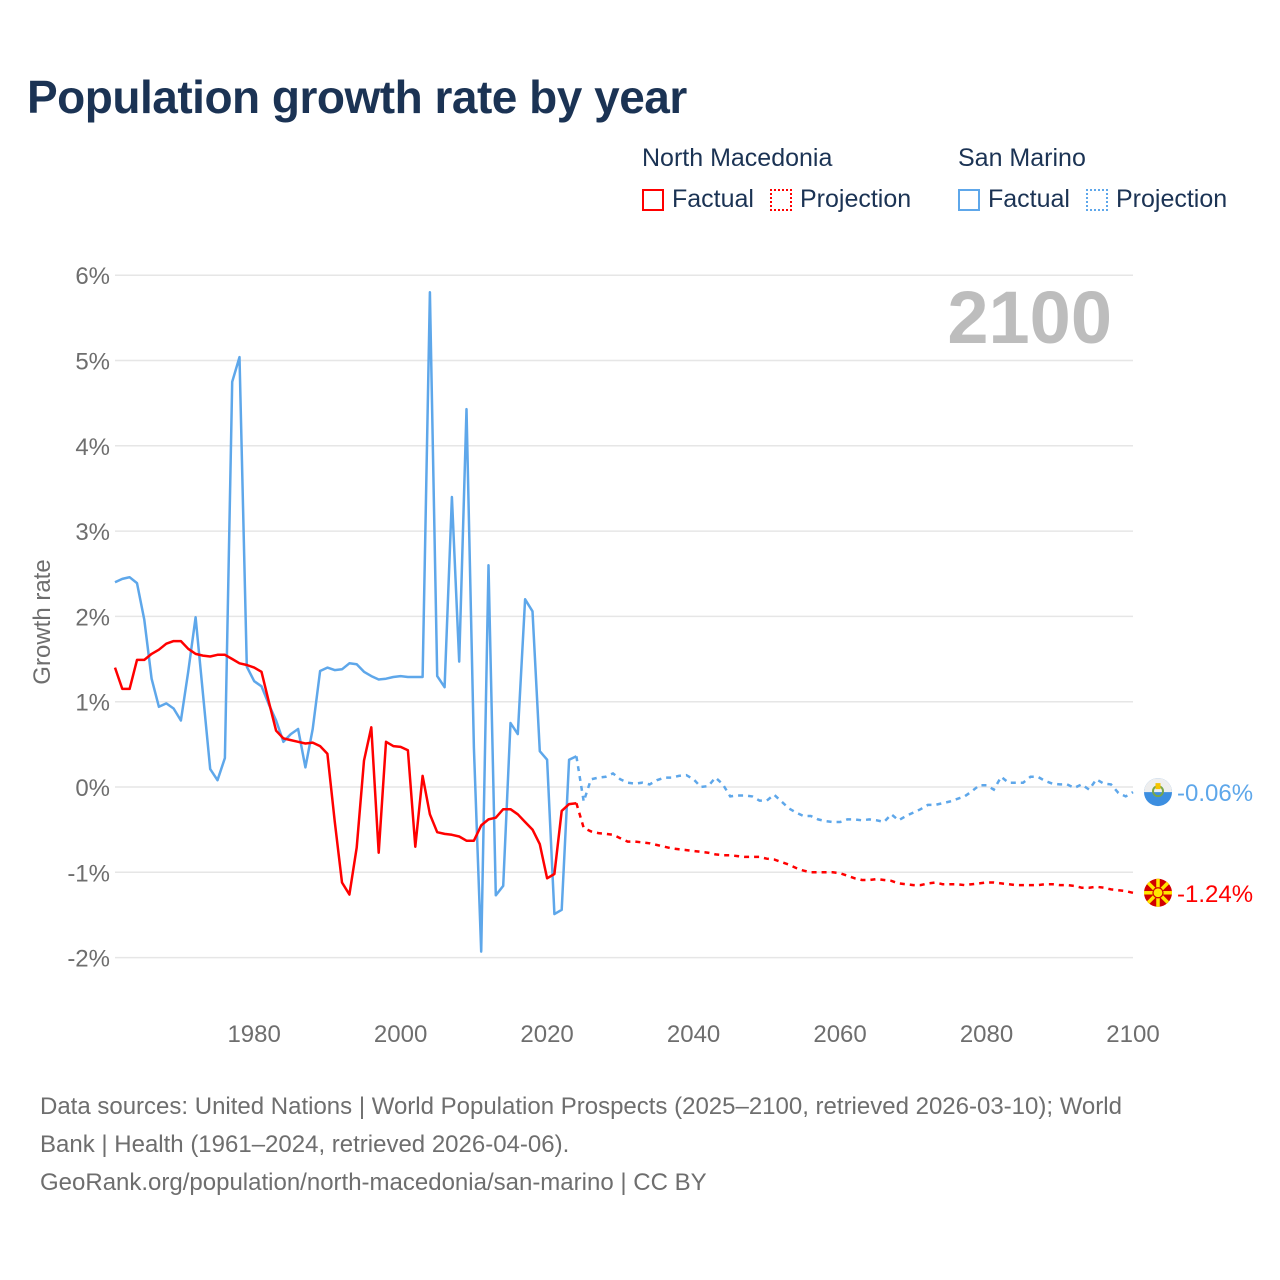 This screenshot has height=1280, width=1280. Describe the element at coordinates (92, 276) in the screenshot. I see `y-tick-label: 6%` at that location.